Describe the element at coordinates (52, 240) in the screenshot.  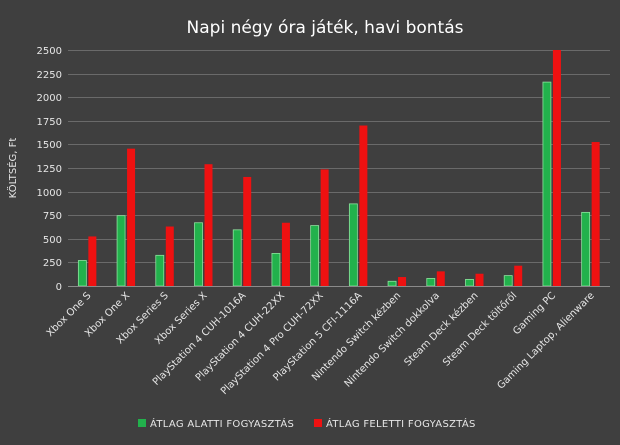
I see `y-tick-label: 500` at that location.